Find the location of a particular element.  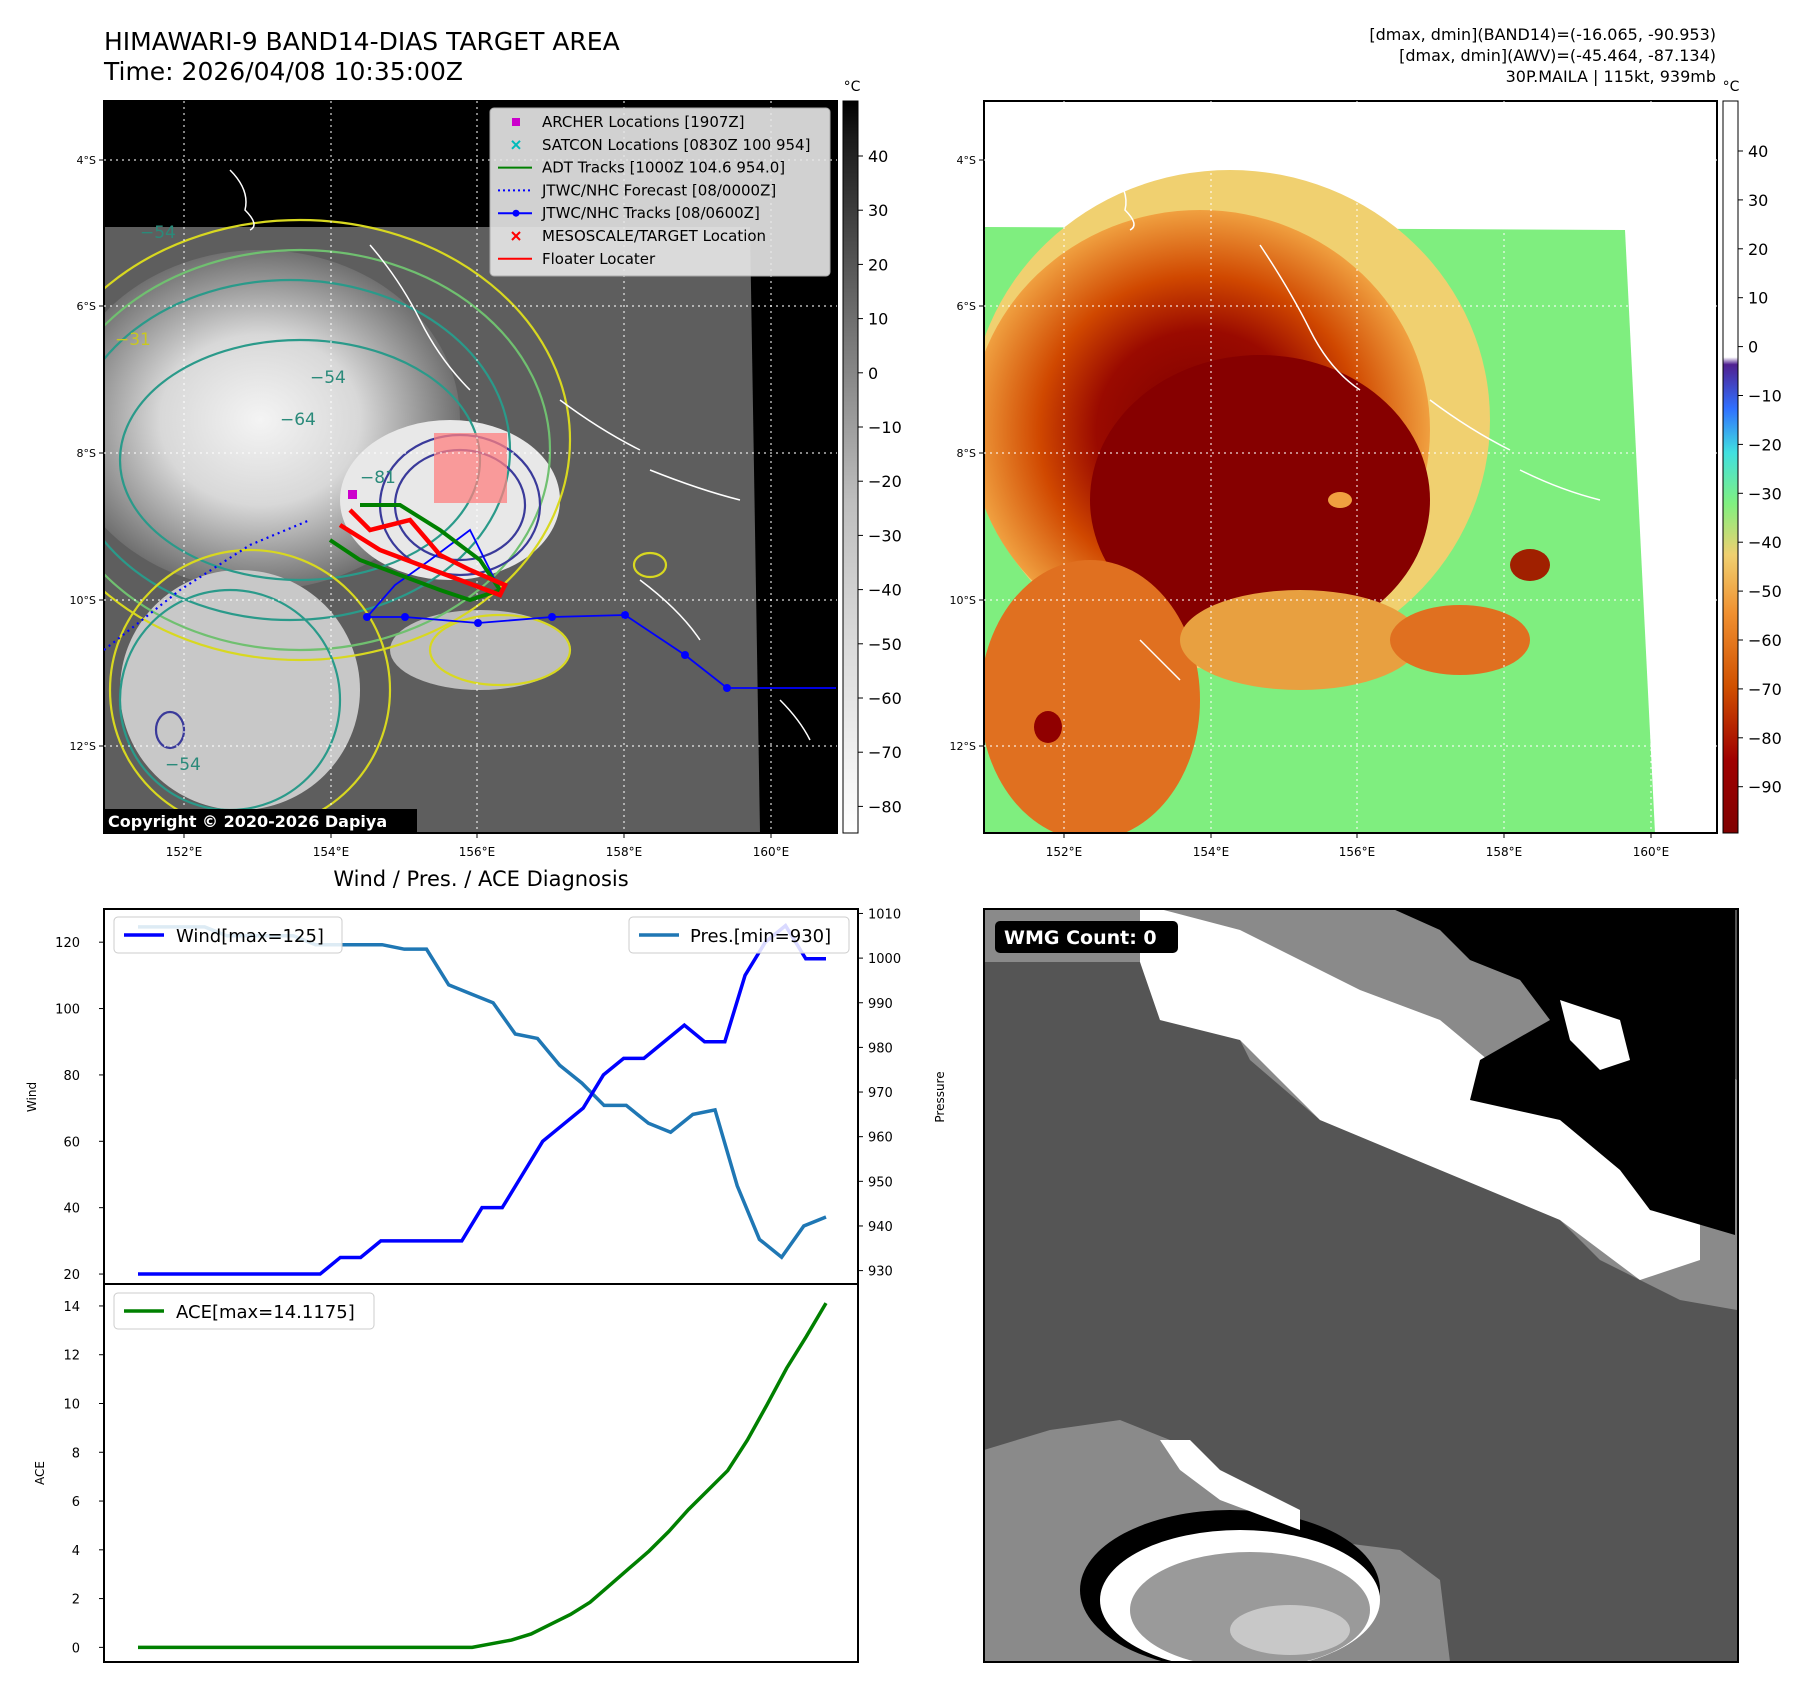

awv-colorbar-tick-label-2: 20 is located at coordinates (1758, 249).